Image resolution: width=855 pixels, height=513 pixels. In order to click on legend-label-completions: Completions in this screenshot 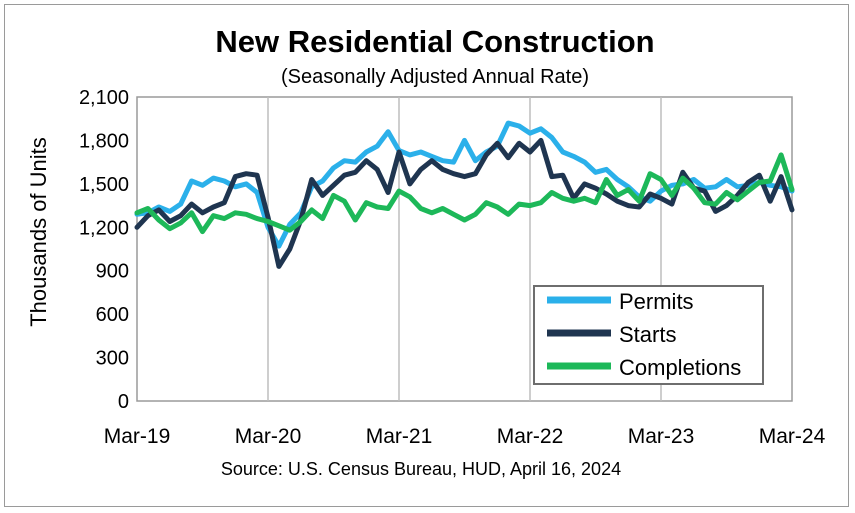, I will do `click(680, 367)`.